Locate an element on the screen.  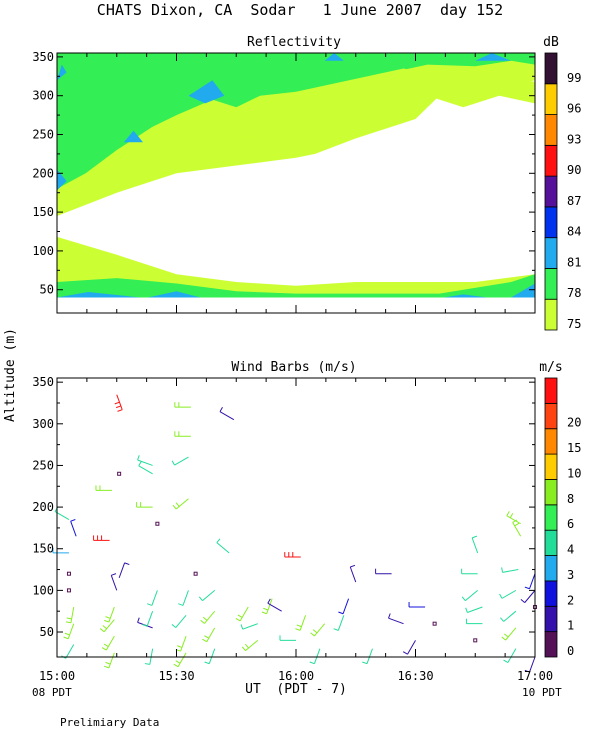
x-axis-label: UT (PDT - 7) is located at coordinates (296, 689).